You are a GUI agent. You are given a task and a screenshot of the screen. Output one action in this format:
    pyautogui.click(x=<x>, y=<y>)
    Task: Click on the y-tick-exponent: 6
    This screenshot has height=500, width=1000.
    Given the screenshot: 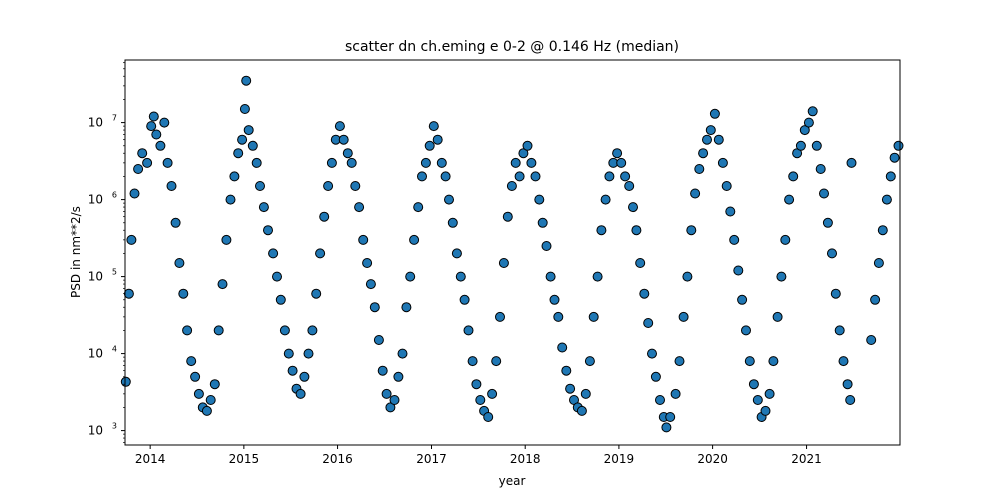 What is the action you would take?
    pyautogui.click(x=114, y=195)
    